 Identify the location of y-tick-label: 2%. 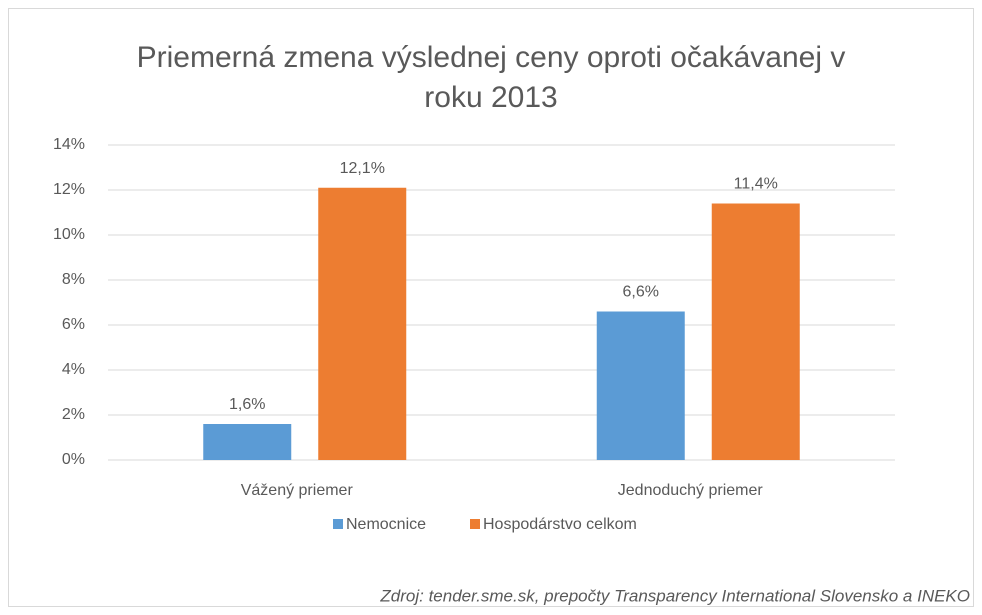
(73, 414).